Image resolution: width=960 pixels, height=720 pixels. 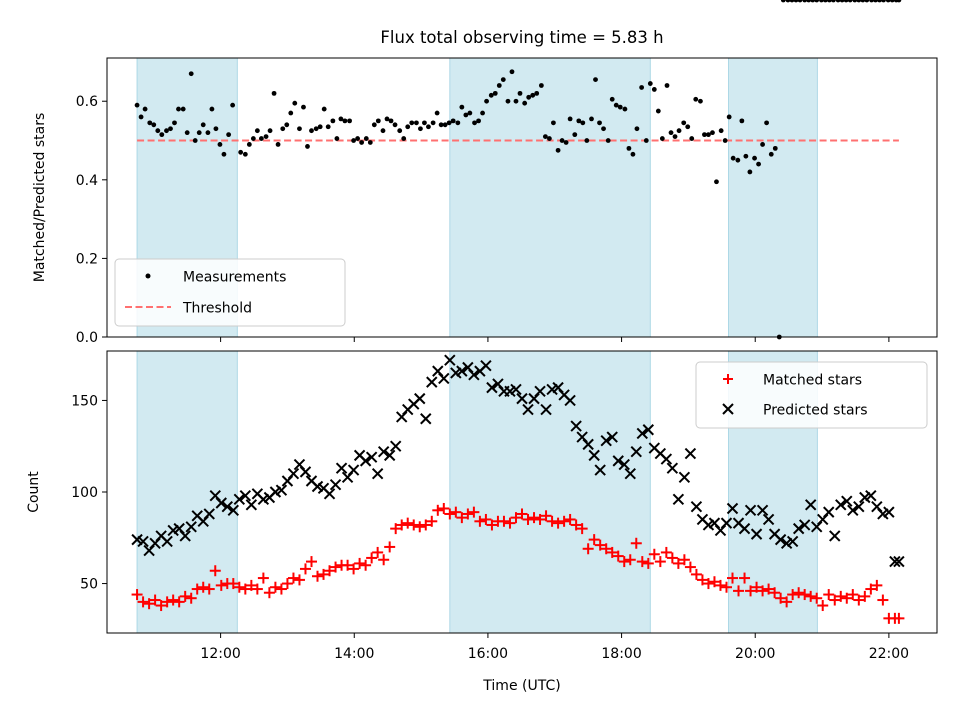 What do you see at coordinates (148, 276) in the screenshot?
I see `measurements-legend-marker` at bounding box center [148, 276].